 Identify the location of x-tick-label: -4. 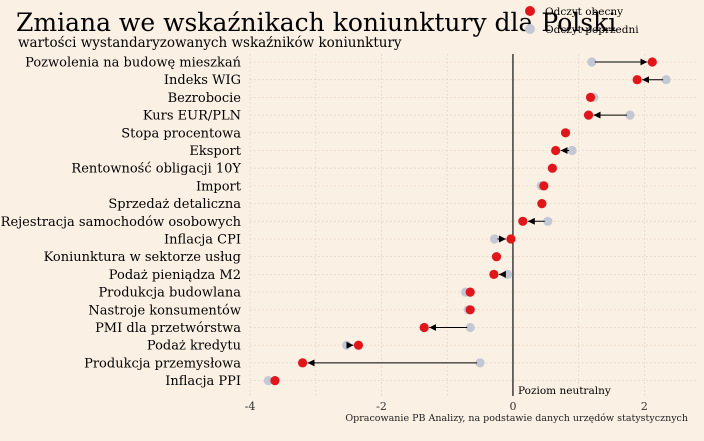
(250, 406).